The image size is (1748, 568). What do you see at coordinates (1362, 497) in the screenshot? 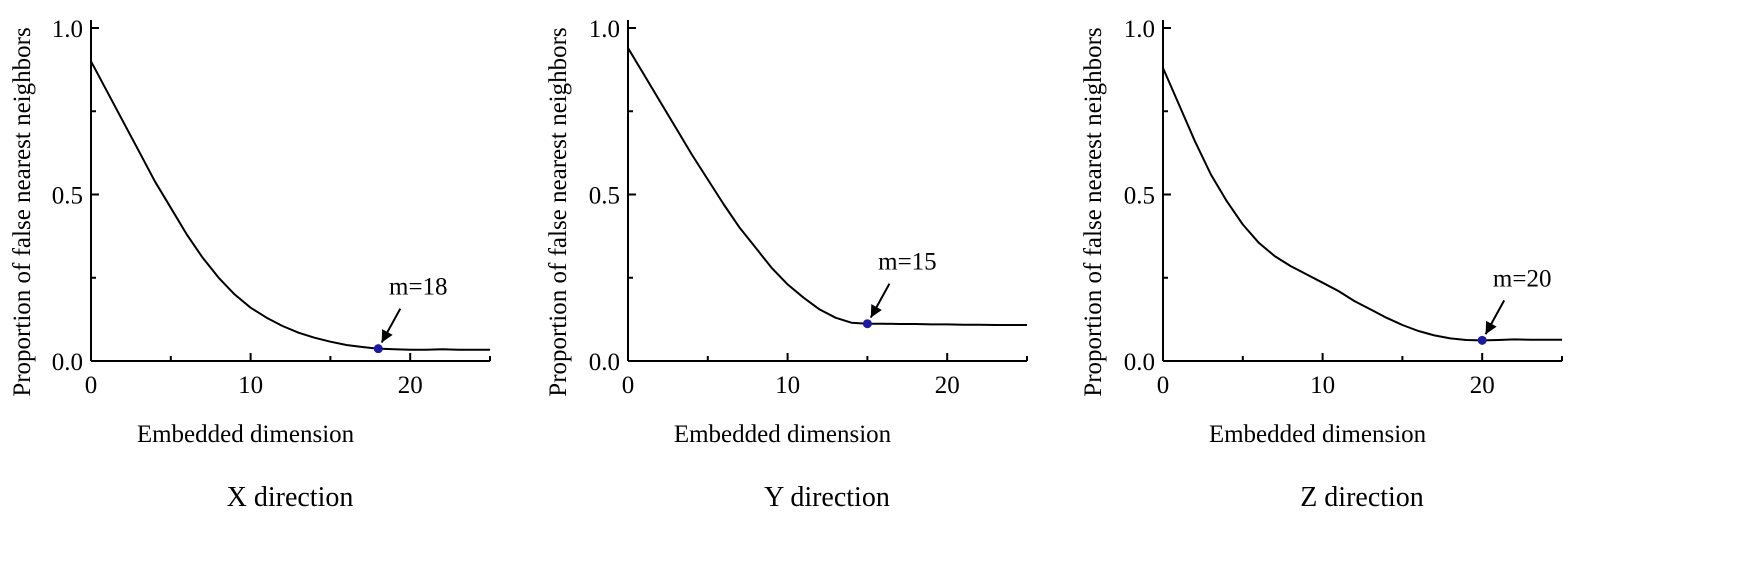
I see `panel-caption: Z direction` at bounding box center [1362, 497].